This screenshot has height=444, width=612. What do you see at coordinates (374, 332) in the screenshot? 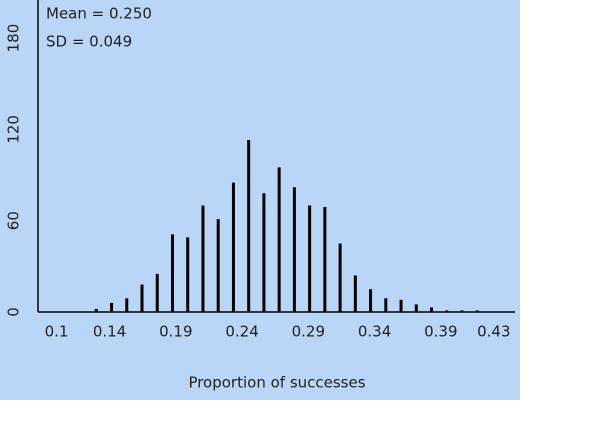
I see `x-tick-label: 0.34` at bounding box center [374, 332].